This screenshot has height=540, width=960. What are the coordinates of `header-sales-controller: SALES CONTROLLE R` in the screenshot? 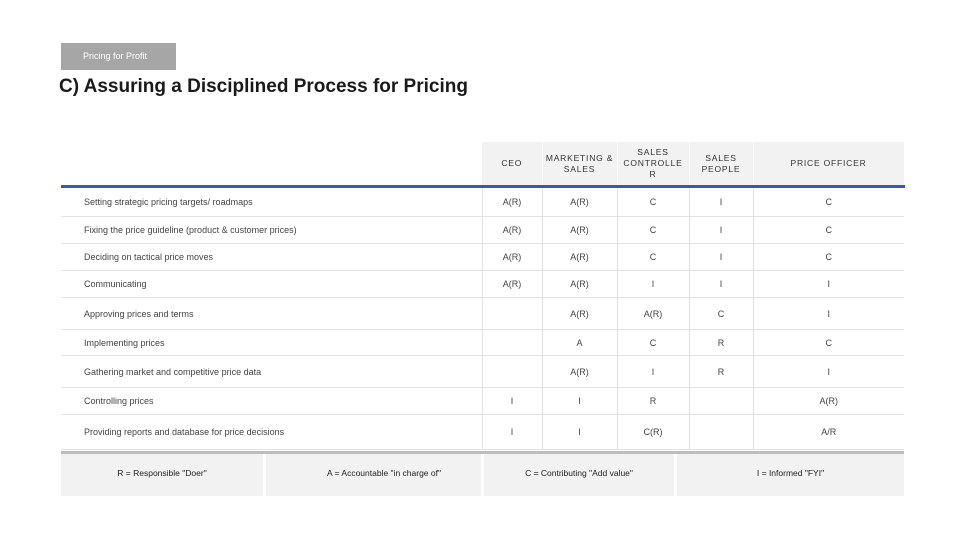 It's located at (653, 165).